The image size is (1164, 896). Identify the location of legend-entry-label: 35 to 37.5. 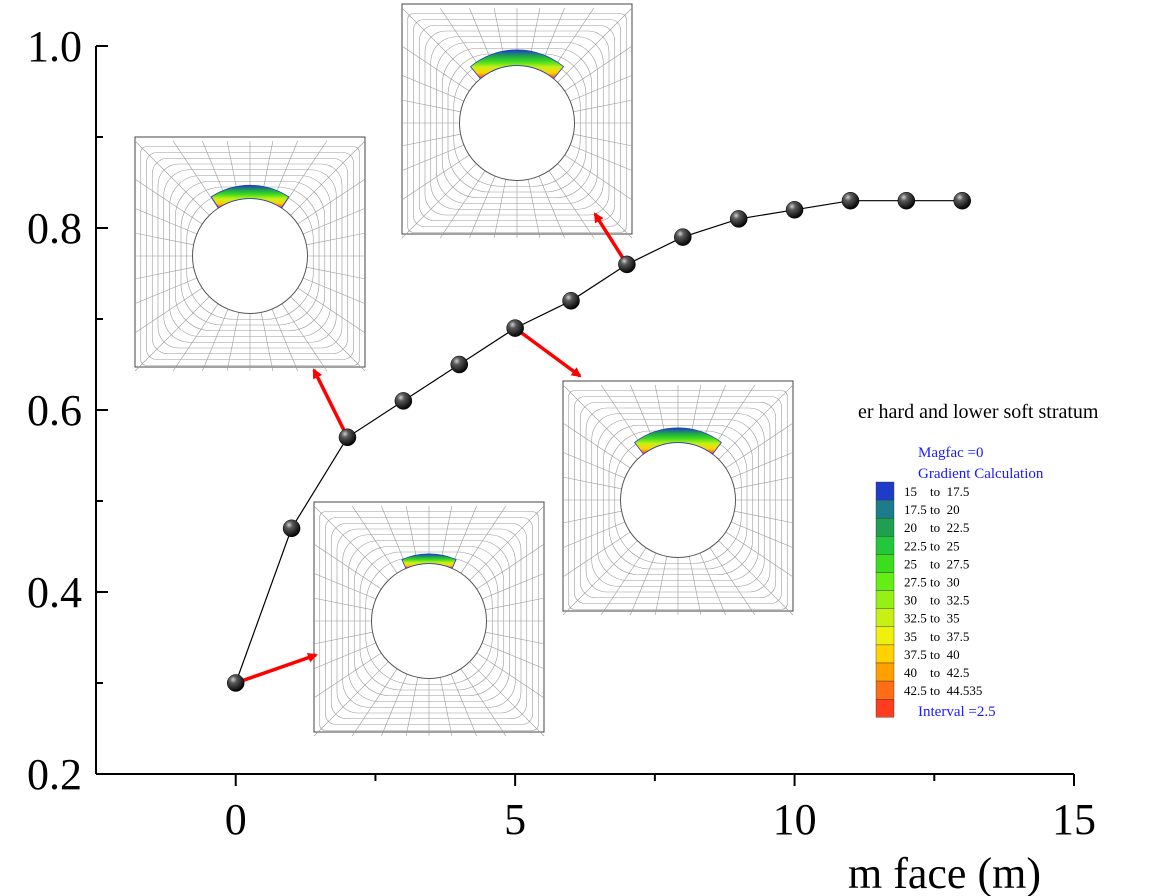
(936, 636).